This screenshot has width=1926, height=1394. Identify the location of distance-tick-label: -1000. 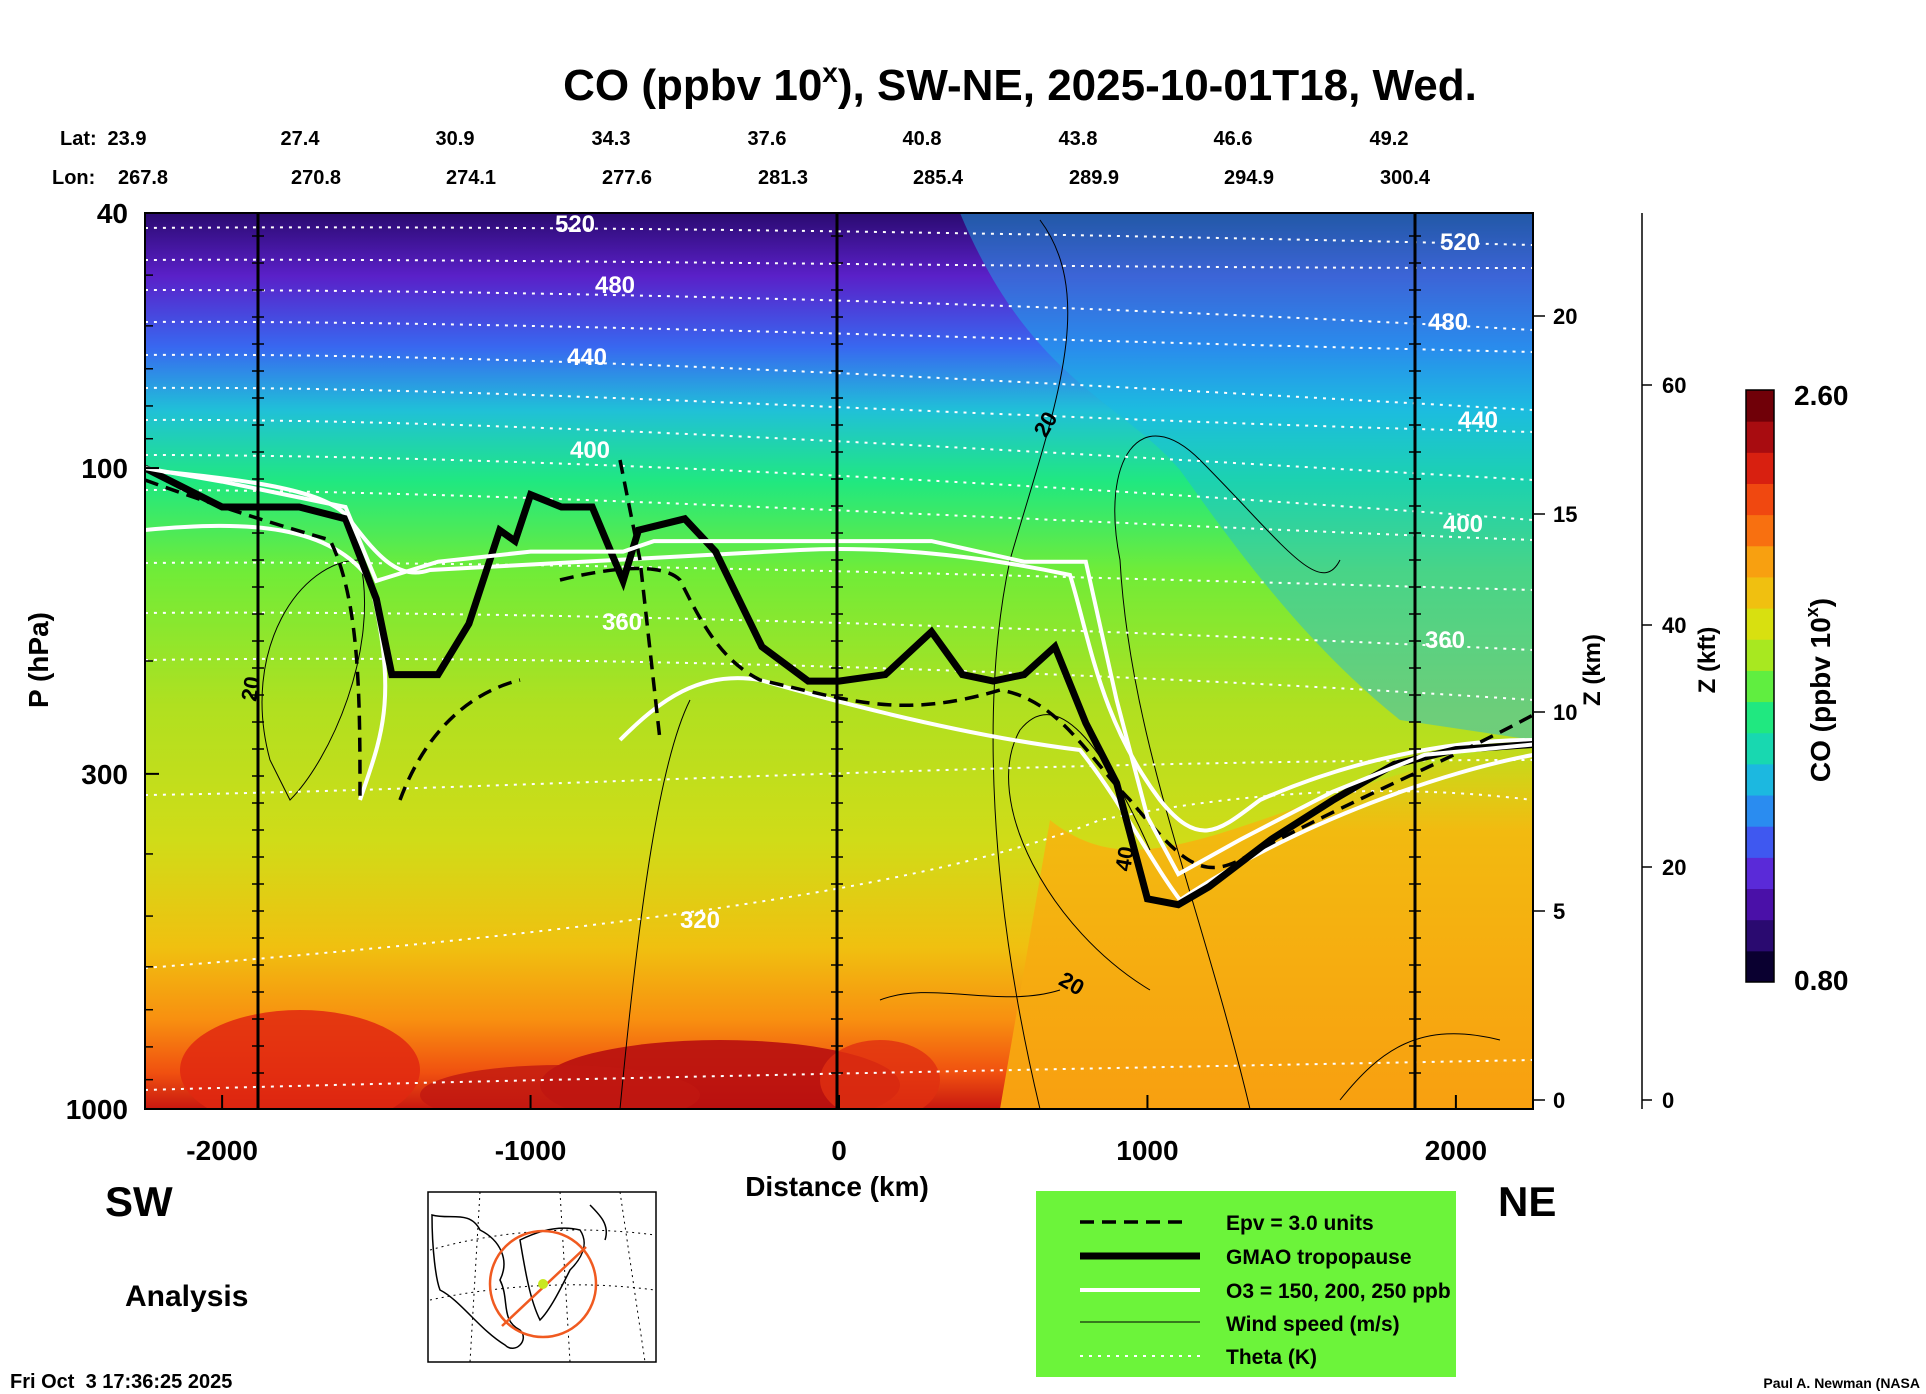
(531, 1150).